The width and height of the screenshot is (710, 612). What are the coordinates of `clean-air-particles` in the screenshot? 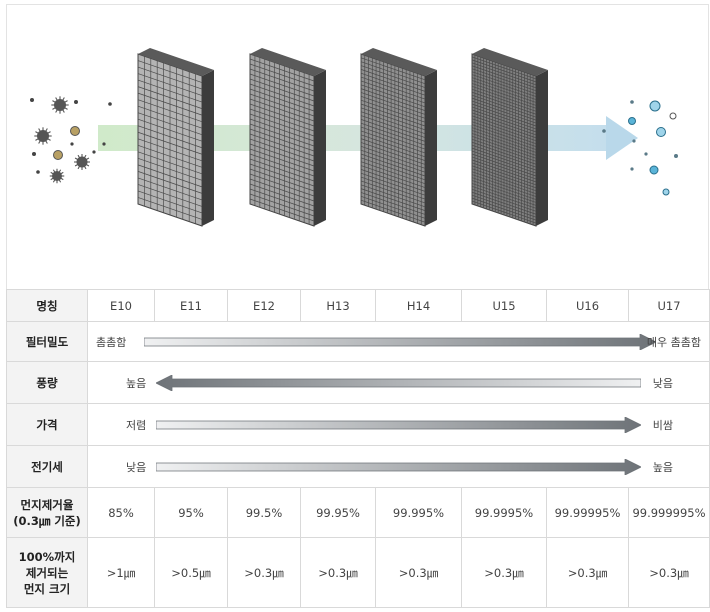 It's located at (640, 148).